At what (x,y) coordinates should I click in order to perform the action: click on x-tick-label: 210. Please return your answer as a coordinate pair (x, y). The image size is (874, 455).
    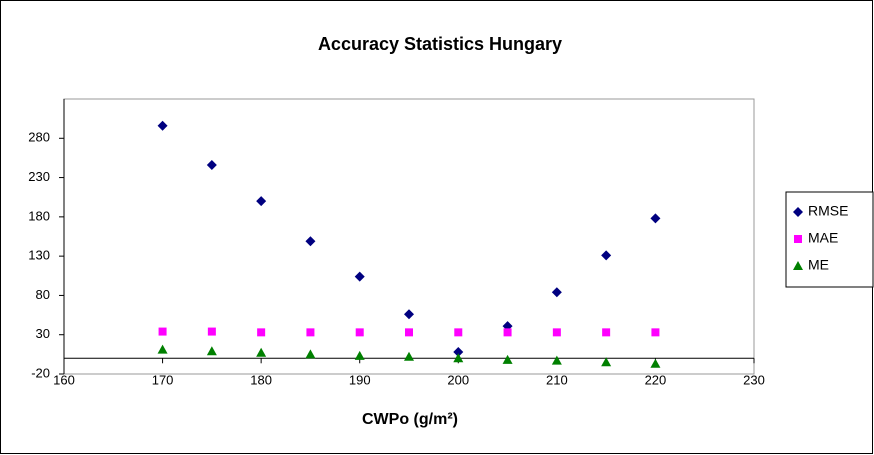
    Looking at the image, I should click on (557, 379).